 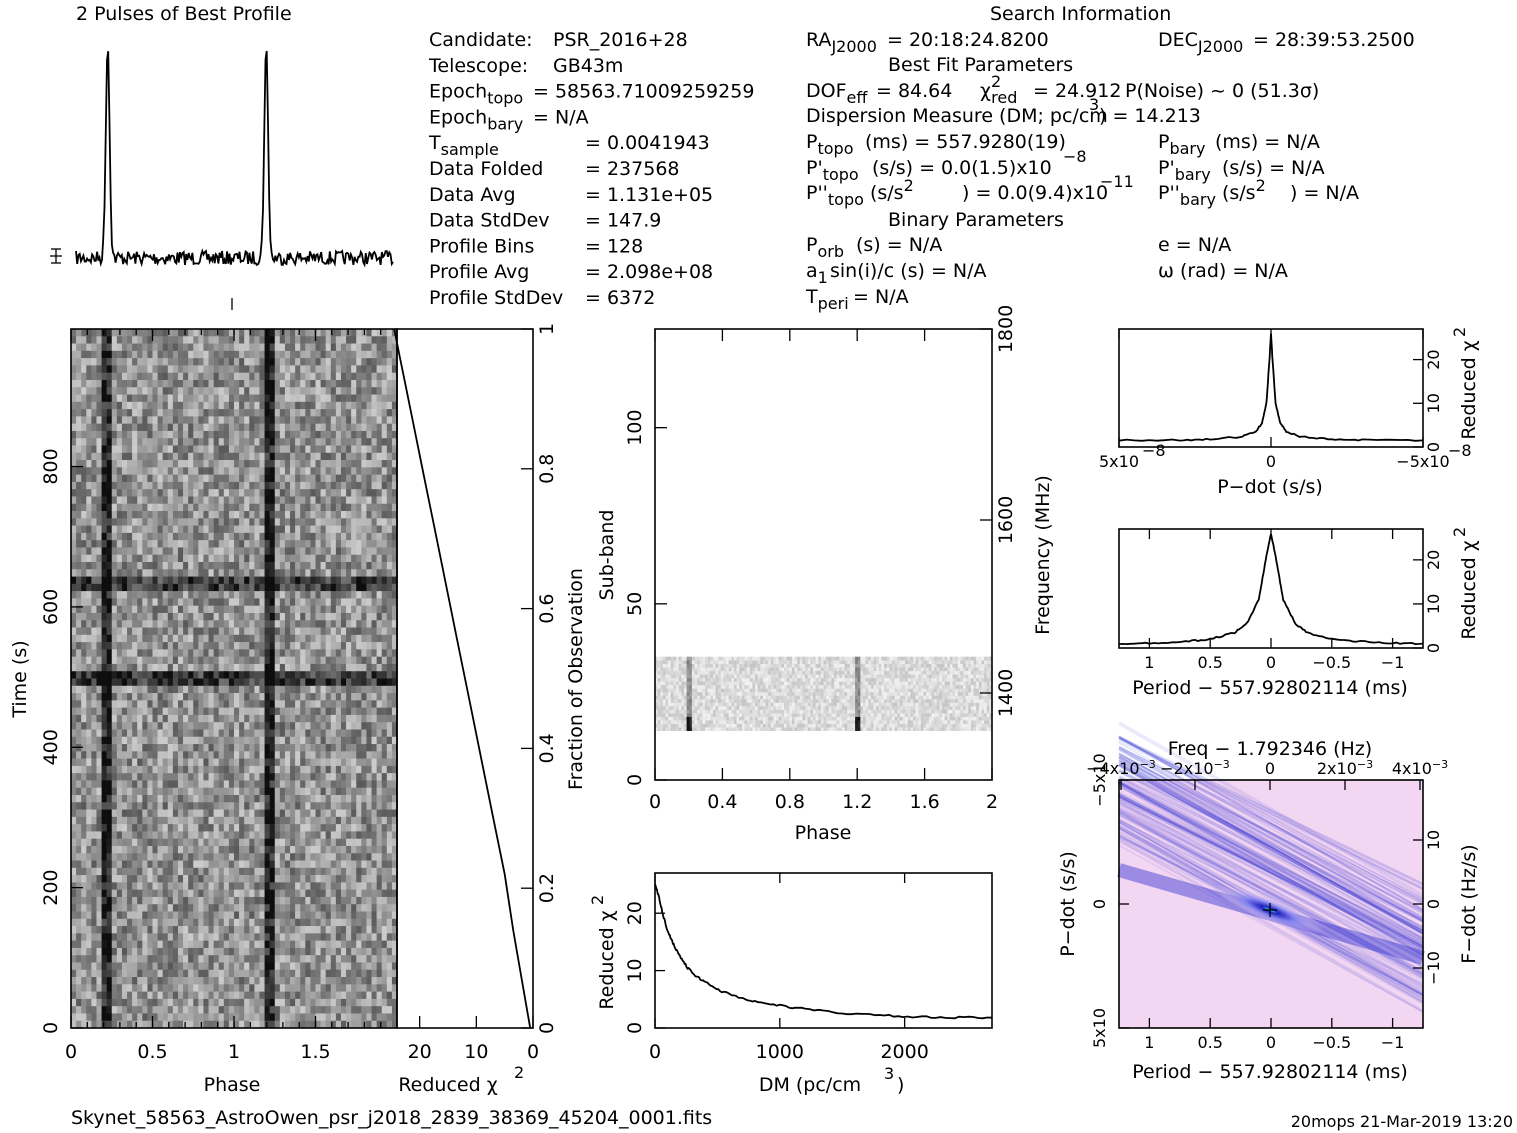 I want to click on info-value-10: = 6372, so click(x=620, y=298).